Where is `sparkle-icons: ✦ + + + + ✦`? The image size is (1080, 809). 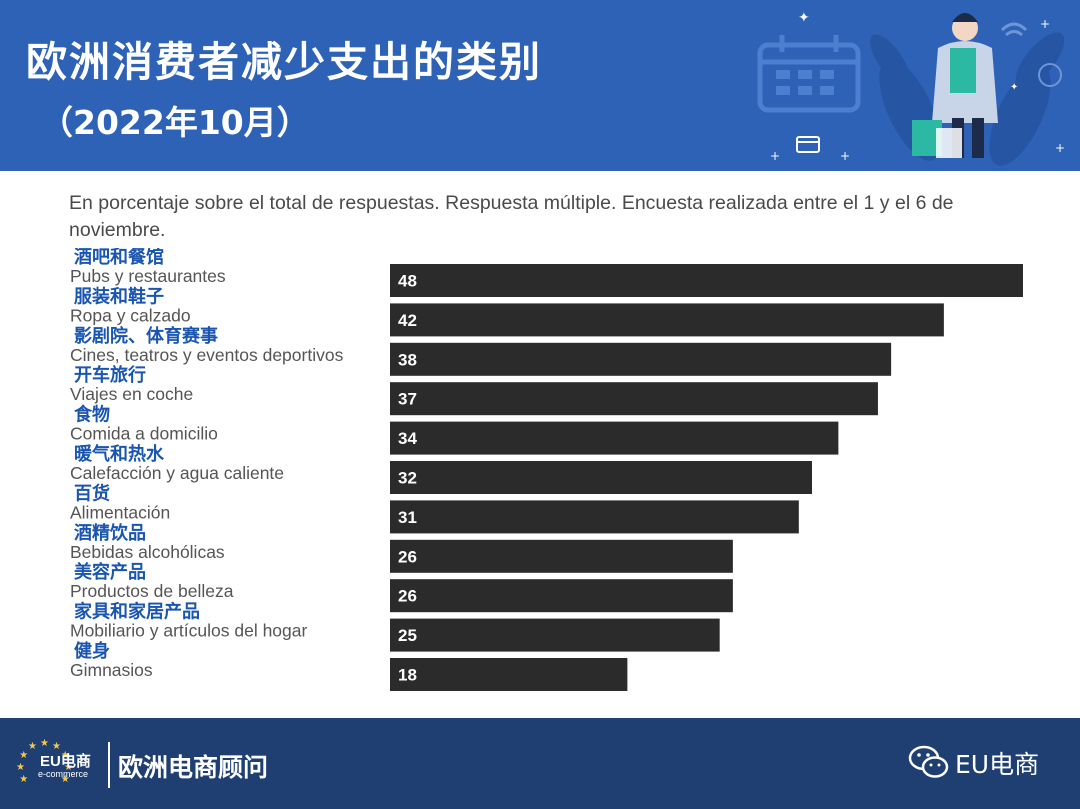
sparkle-icons: ✦ + + + + ✦ is located at coordinates (917, 86).